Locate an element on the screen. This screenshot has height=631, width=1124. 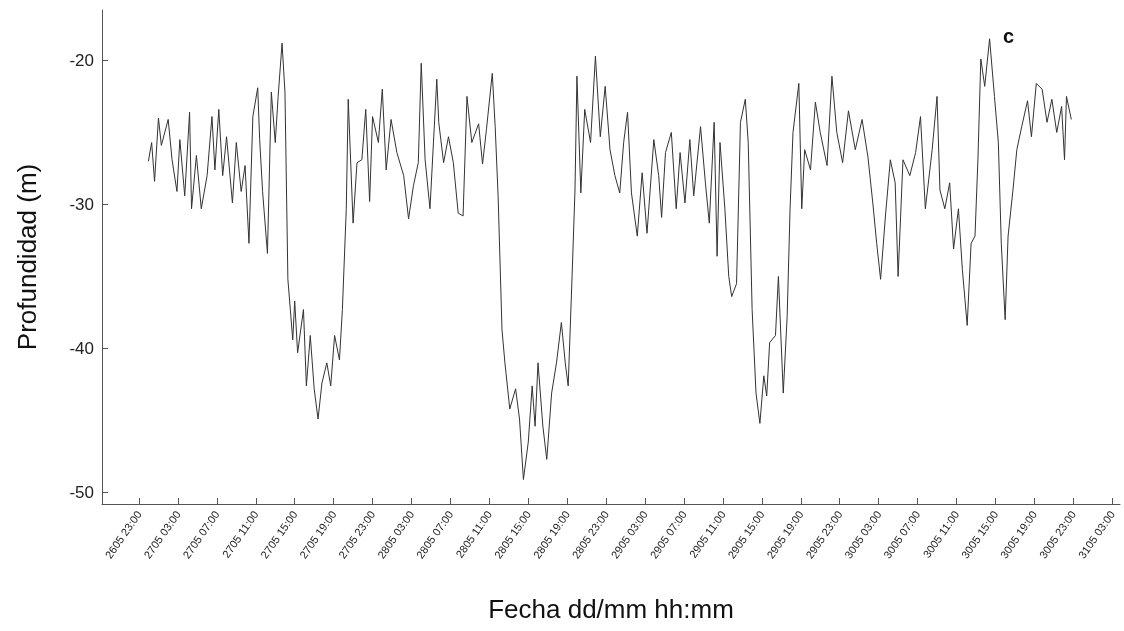
y-tick-label: -40 is located at coordinates (81, 348).